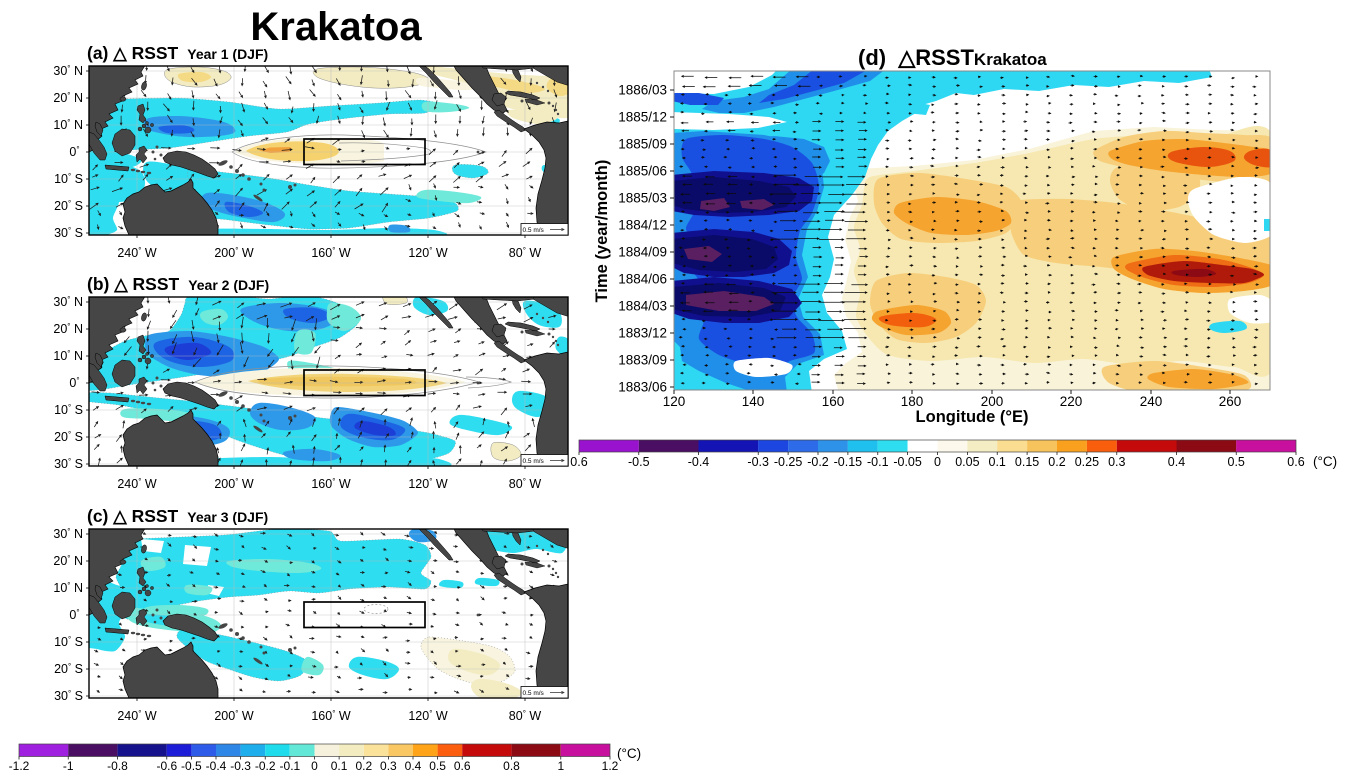 This screenshot has height=781, width=1352. I want to click on svg-text: -0.8, so click(117, 766).